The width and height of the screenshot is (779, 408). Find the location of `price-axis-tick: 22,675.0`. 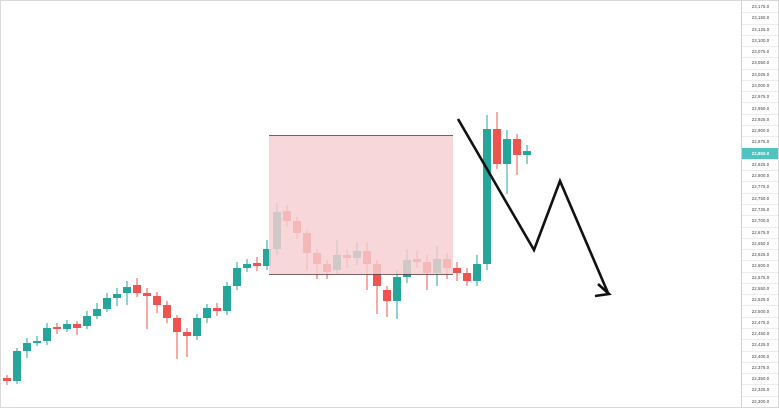

price-axis-tick: 22,675.0 is located at coordinates (760, 233).